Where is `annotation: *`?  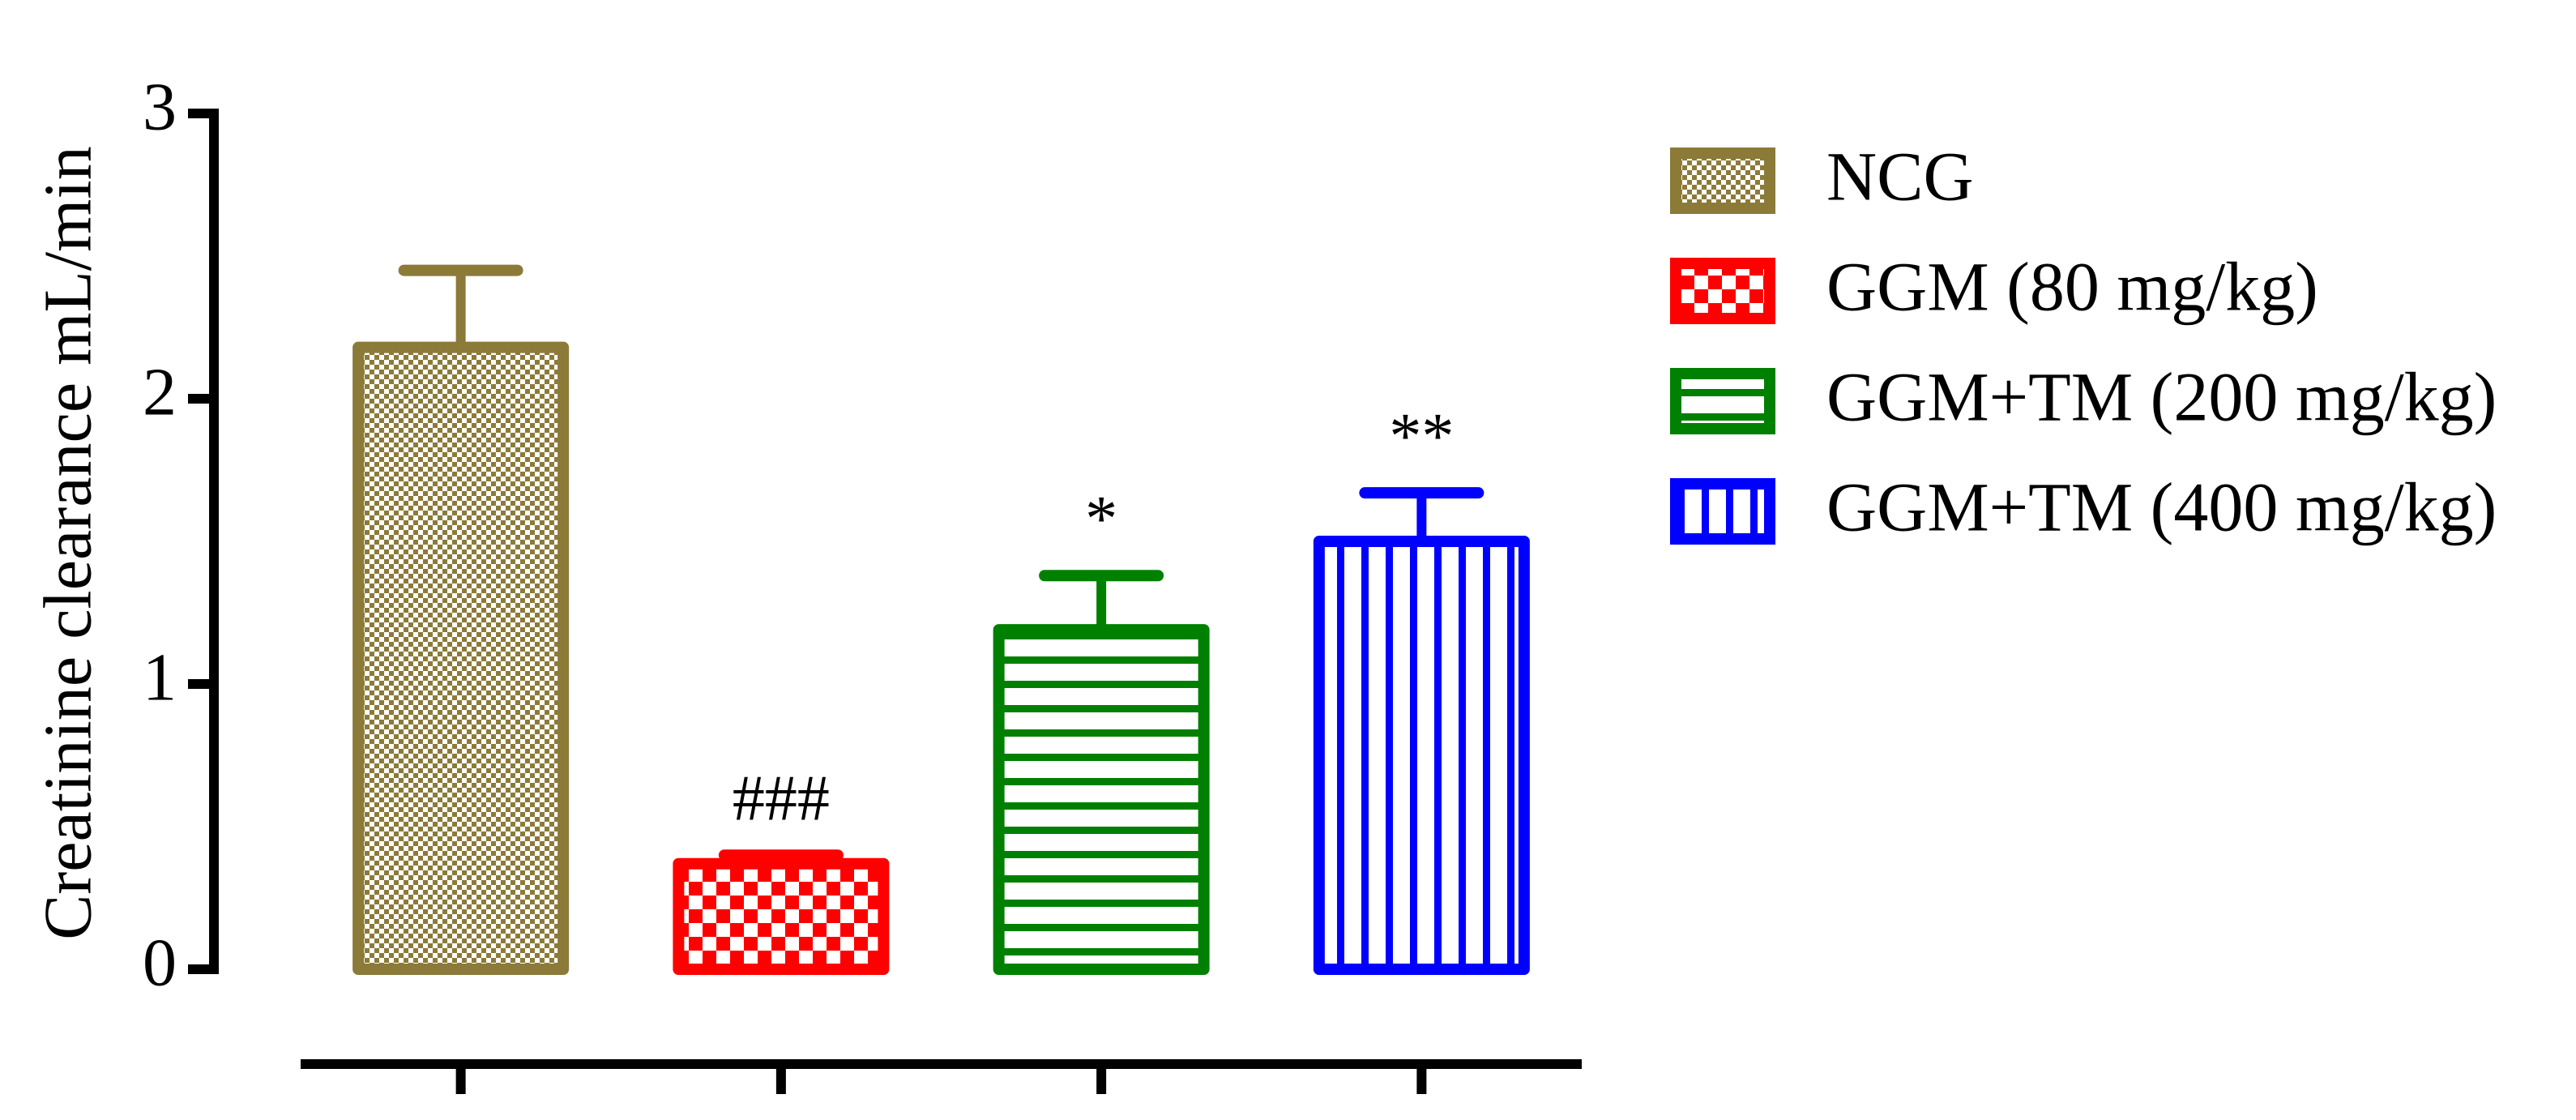
annotation: * is located at coordinates (1101, 519).